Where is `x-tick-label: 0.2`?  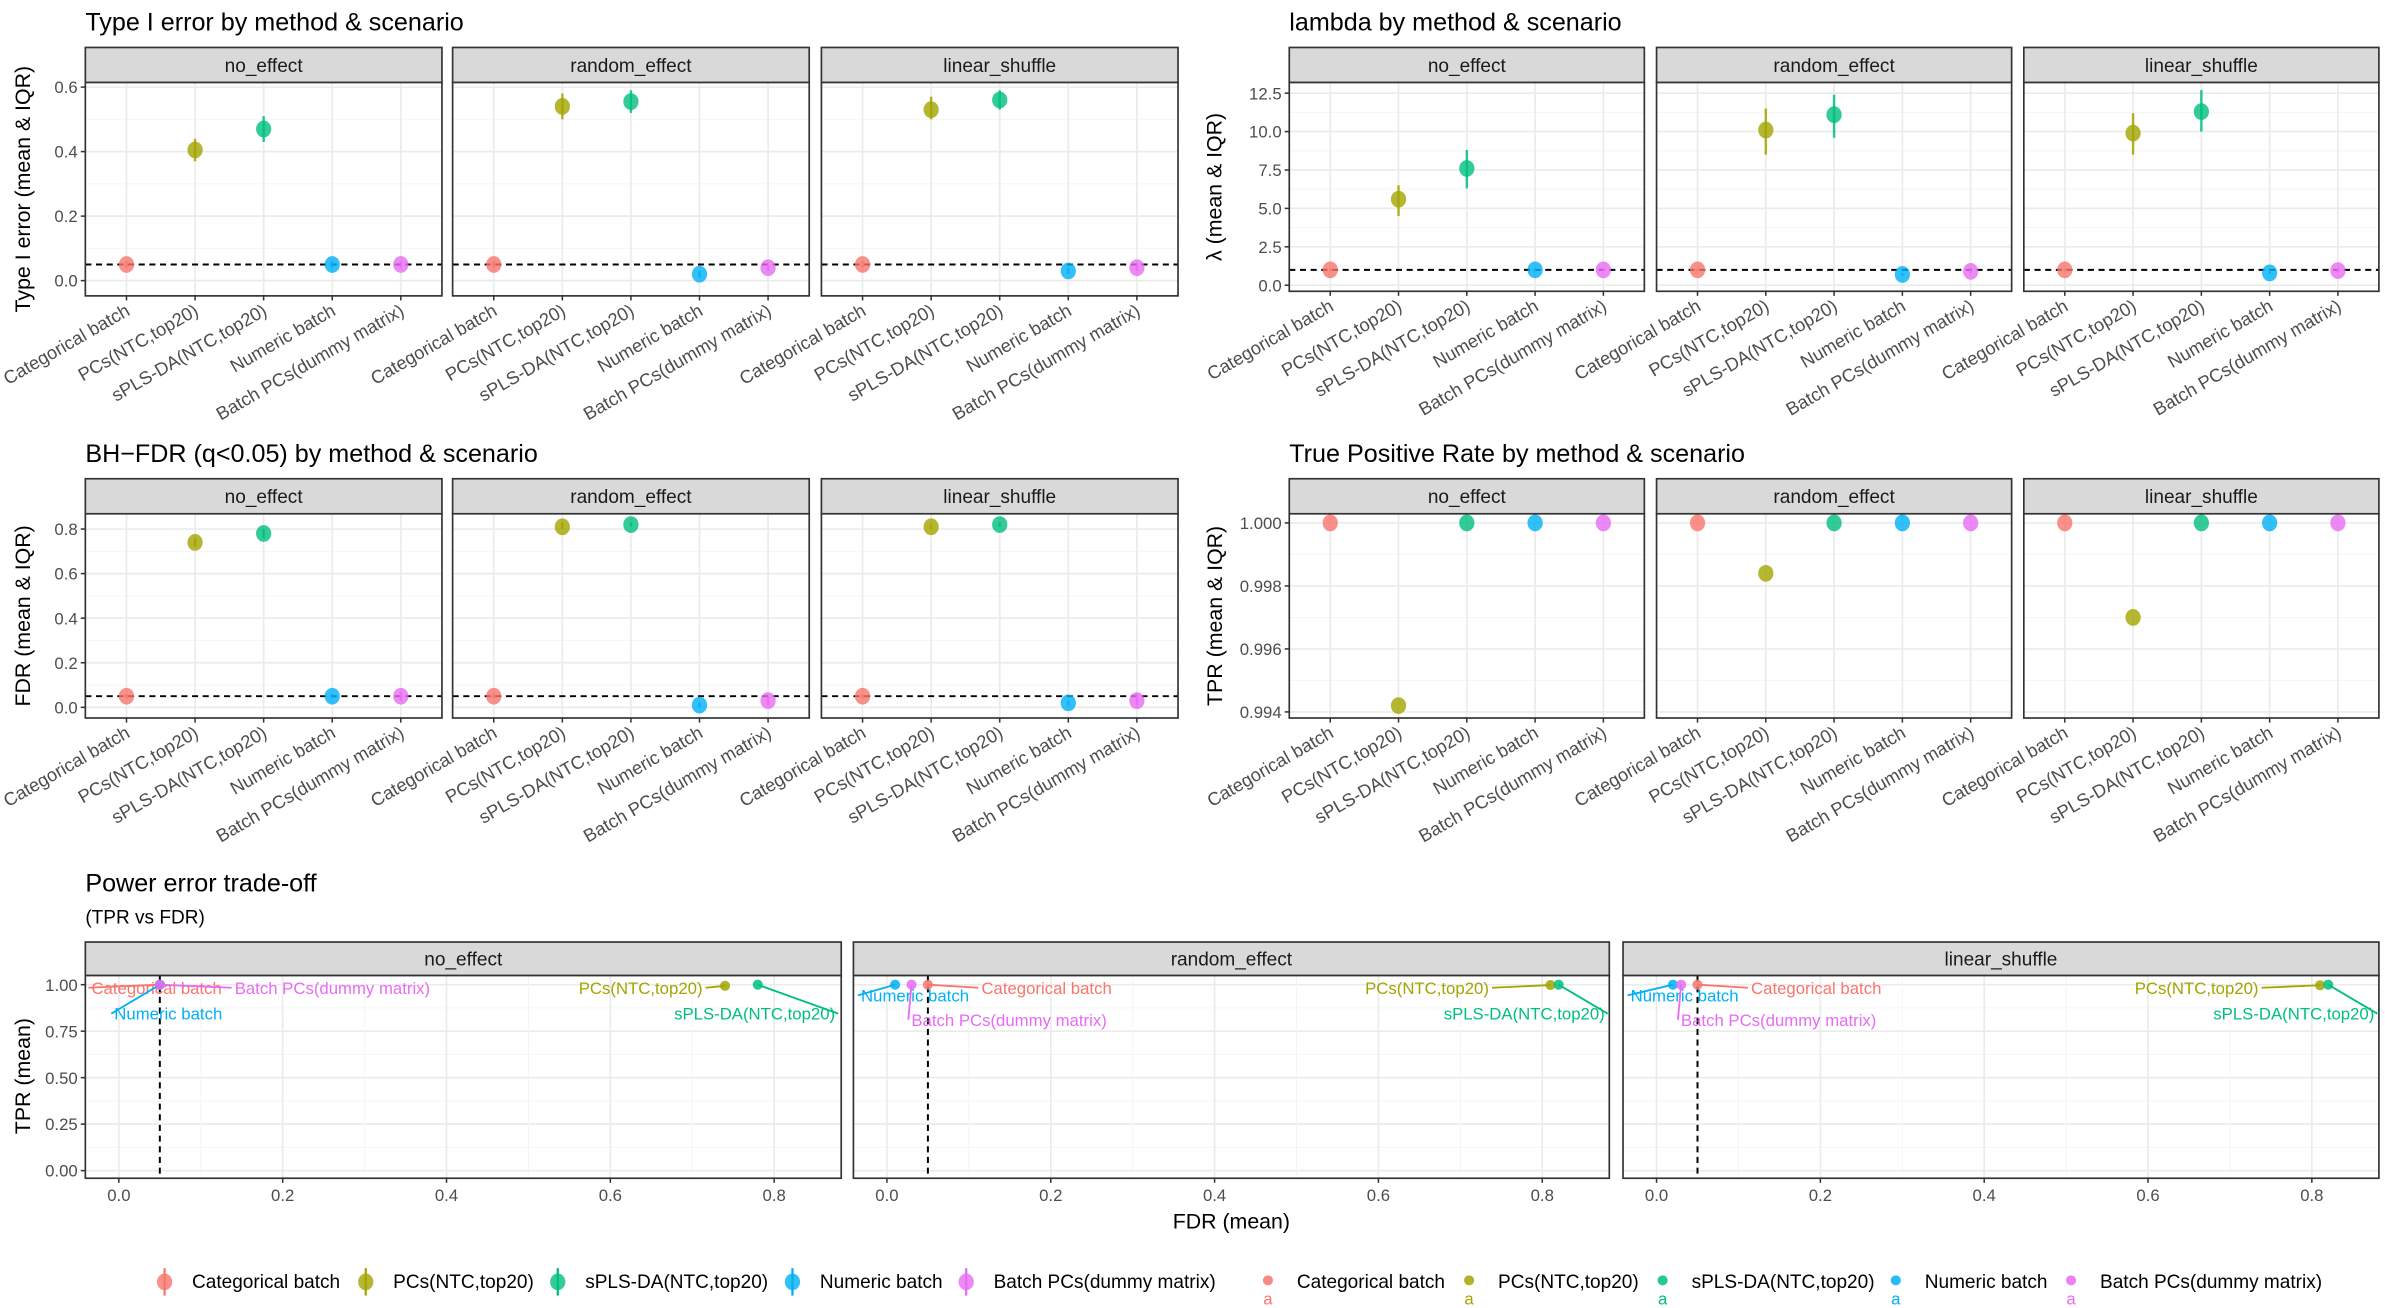
x-tick-label: 0.2 is located at coordinates (1820, 1195).